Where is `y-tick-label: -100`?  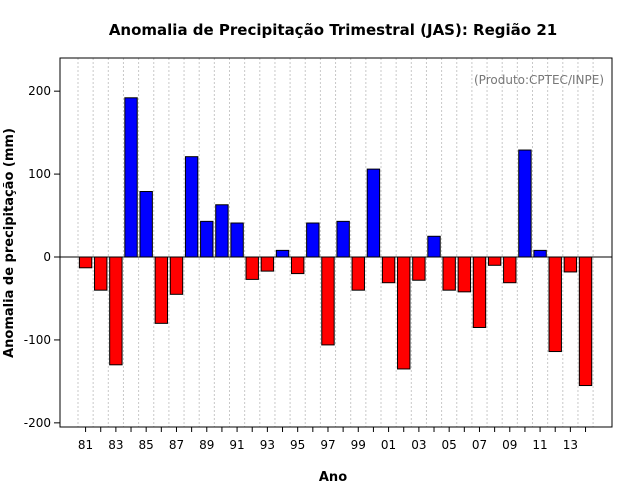 y-tick-label: -100 is located at coordinates (37, 340).